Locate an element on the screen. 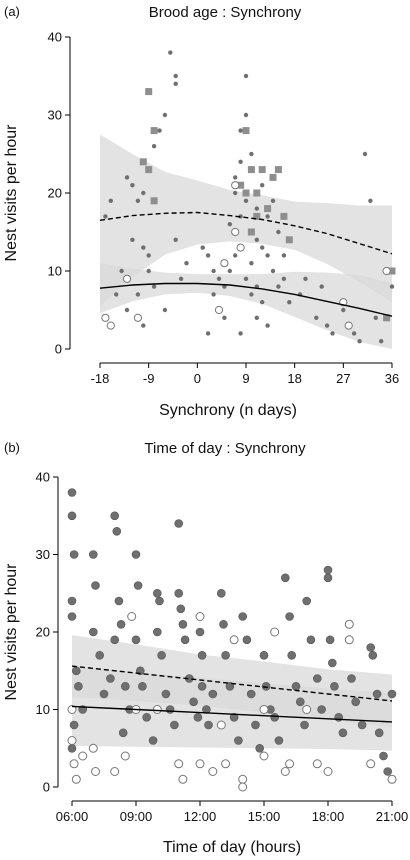  x-tick-label: 21:00 is located at coordinates (392, 816).